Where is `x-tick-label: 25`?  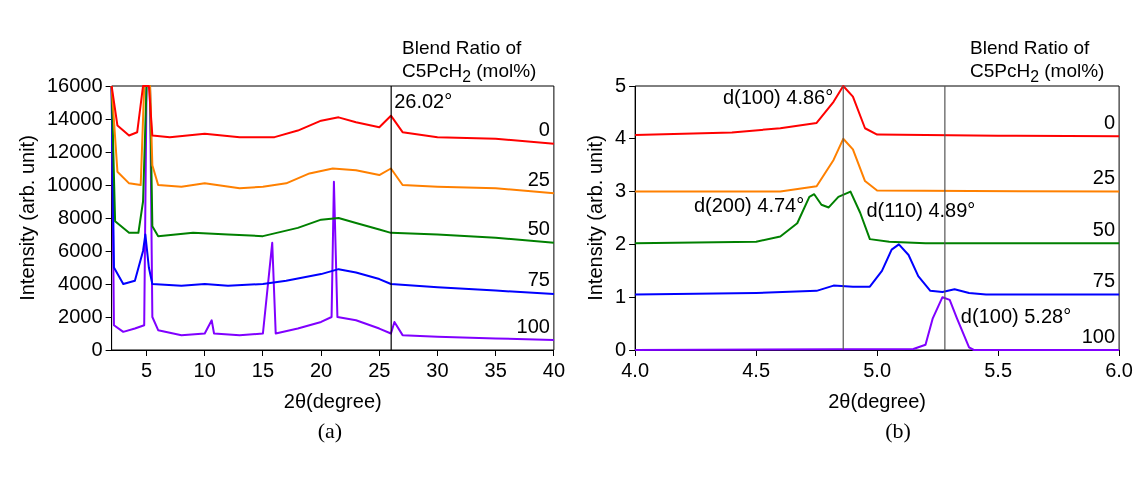 x-tick-label: 25 is located at coordinates (379, 369).